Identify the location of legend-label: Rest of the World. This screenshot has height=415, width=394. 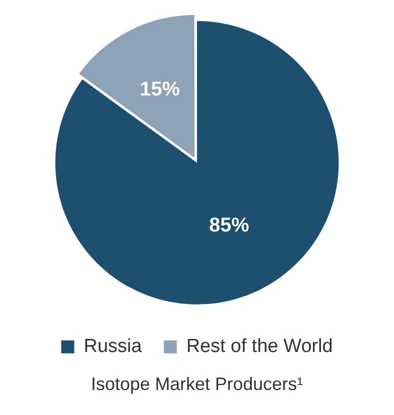
(259, 347).